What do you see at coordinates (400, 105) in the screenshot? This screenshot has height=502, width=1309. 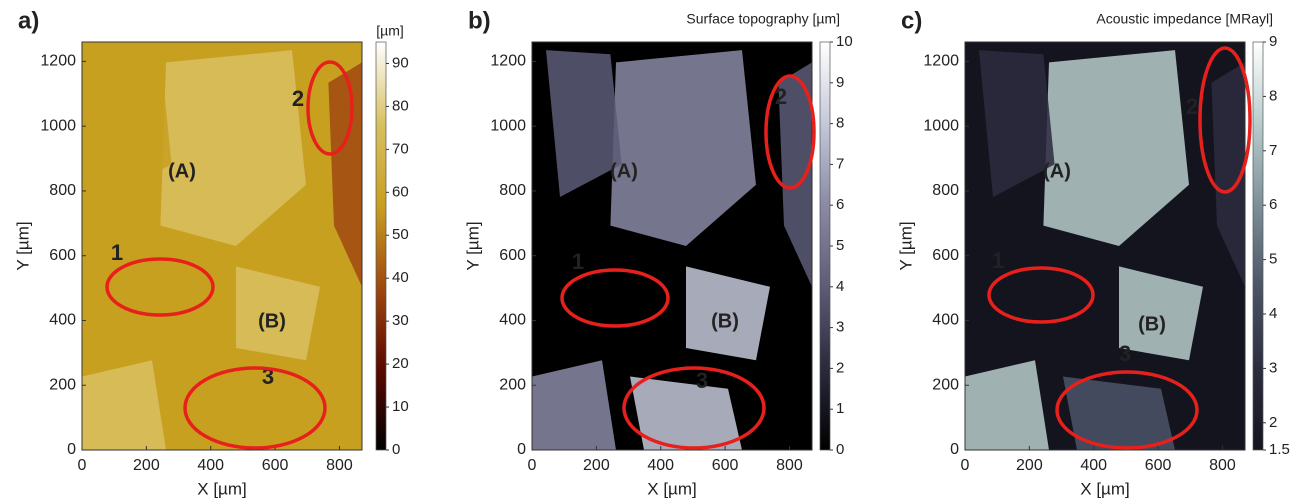 I see `colorbar-tick-label: 80` at bounding box center [400, 105].